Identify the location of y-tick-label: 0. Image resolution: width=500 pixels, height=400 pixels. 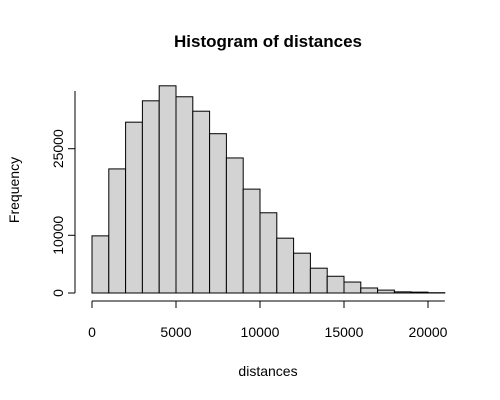
(58, 293).